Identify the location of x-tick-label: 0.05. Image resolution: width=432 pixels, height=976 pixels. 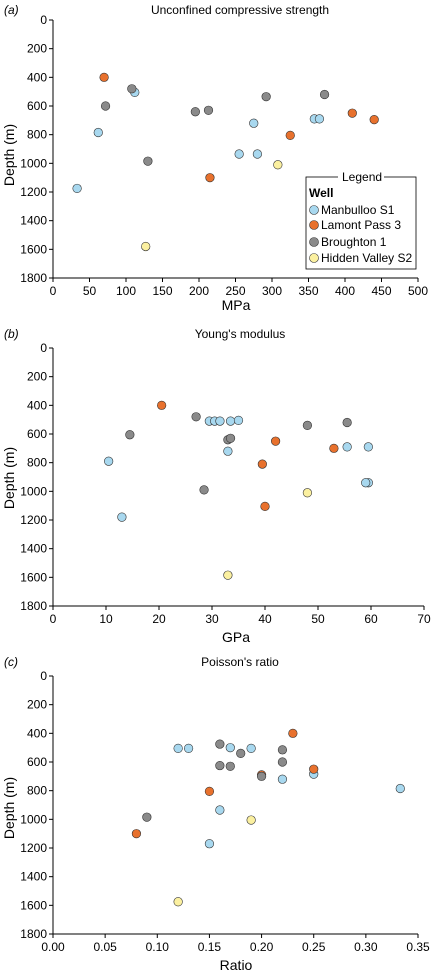
(105, 947).